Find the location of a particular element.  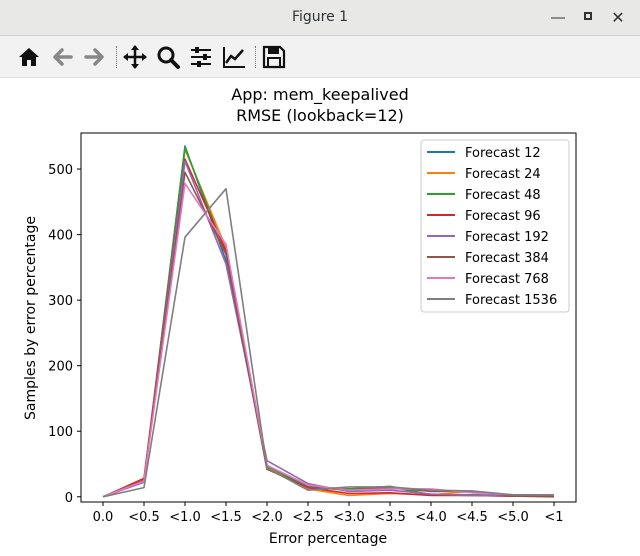

edit-axis-icon is located at coordinates (234, 57).